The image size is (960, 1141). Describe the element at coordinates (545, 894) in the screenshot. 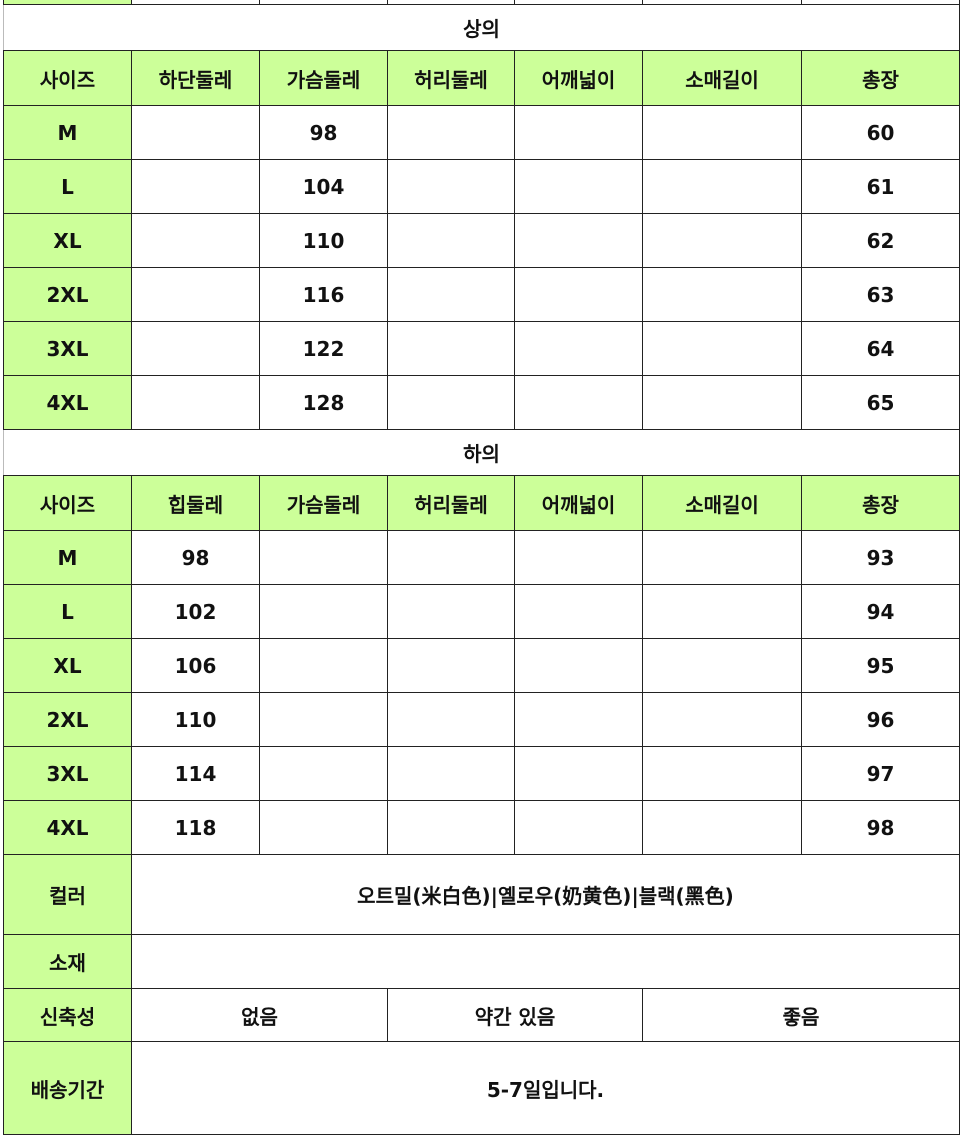

I see `color-value: 오트밀(米白色)|옐로우(奶黄色)|블랙(黑色)` at that location.